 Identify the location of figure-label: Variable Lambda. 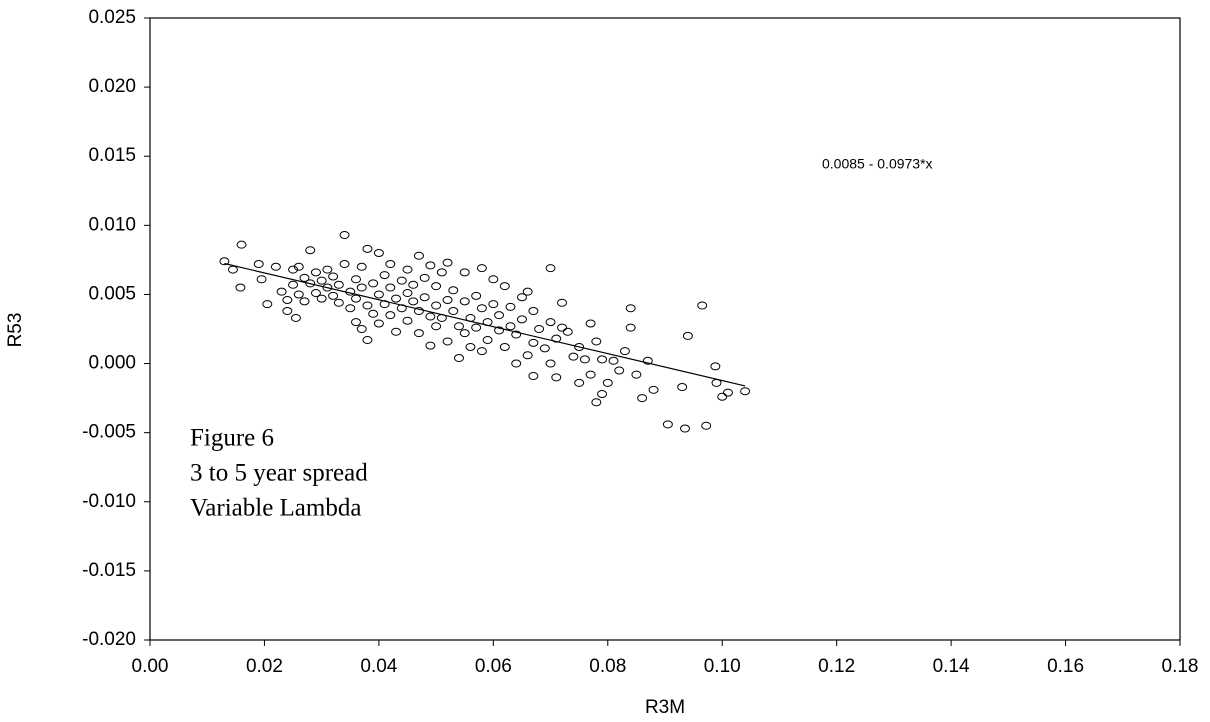
(275, 508).